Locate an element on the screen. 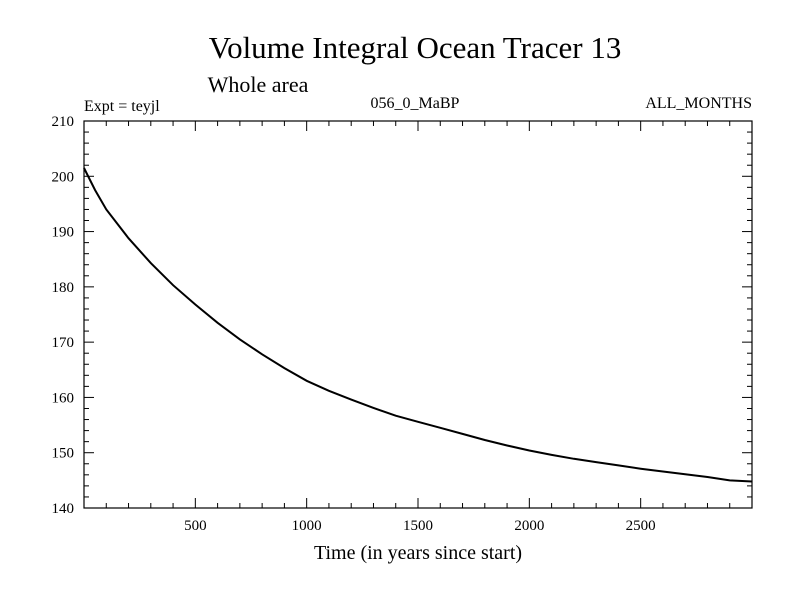  x-tick-label: 2000 is located at coordinates (529, 526).